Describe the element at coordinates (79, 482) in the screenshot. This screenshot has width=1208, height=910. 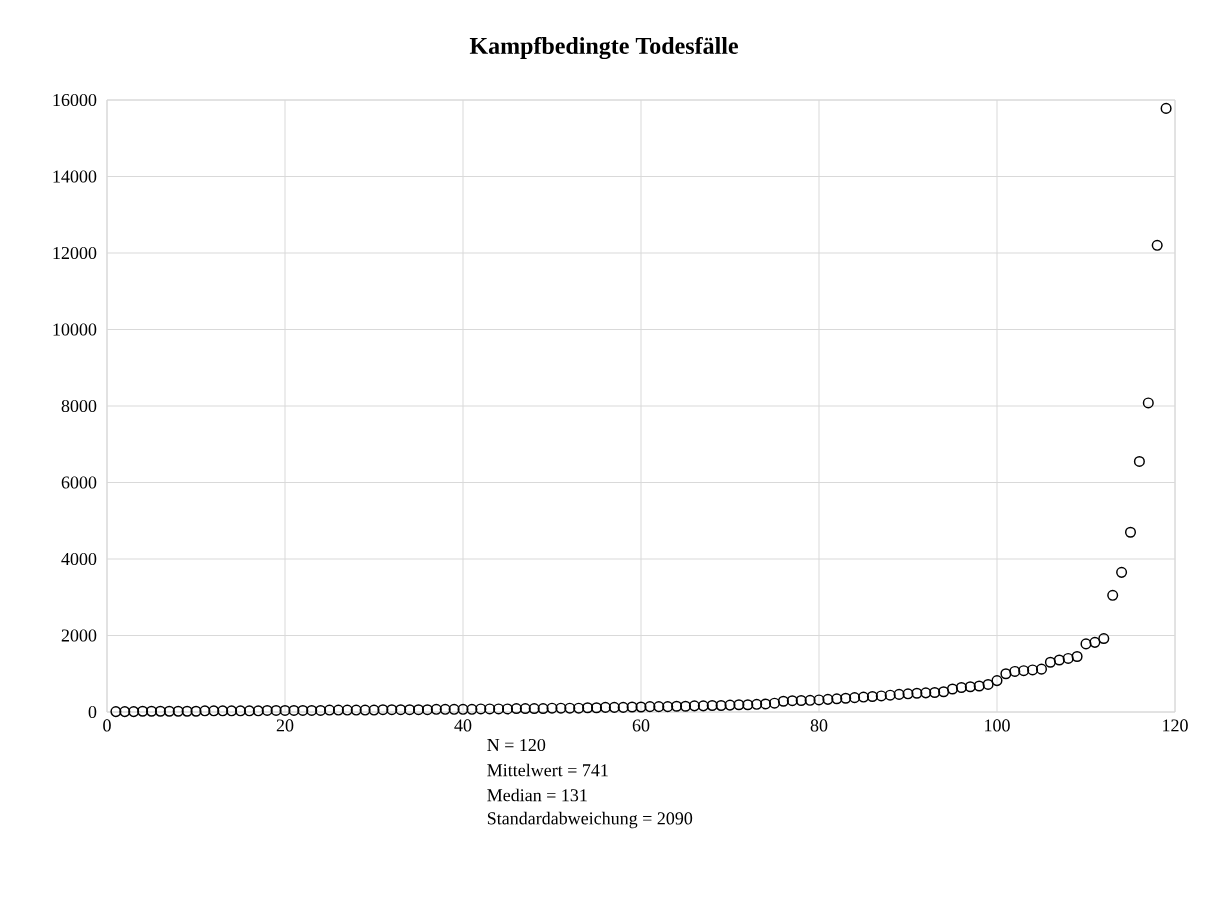
I see `y-tick-label: 6000` at that location.